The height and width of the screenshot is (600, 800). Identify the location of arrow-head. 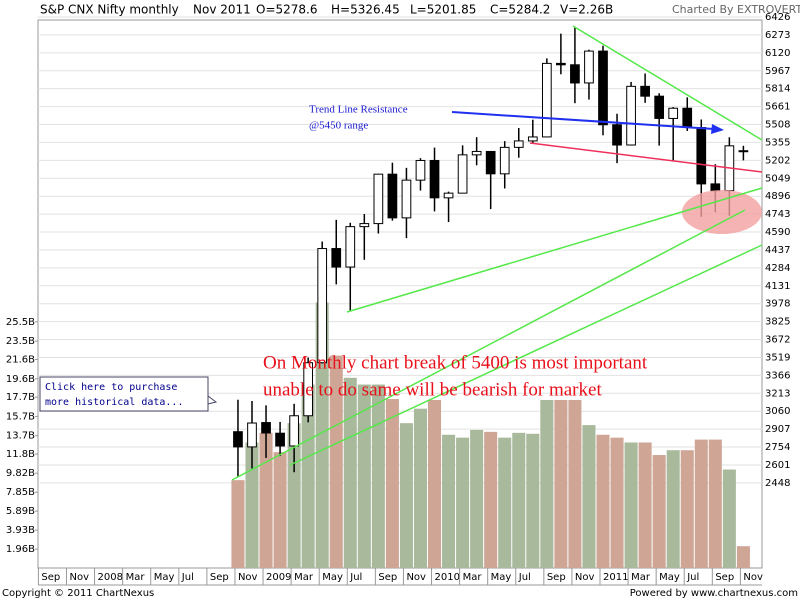
(717, 129).